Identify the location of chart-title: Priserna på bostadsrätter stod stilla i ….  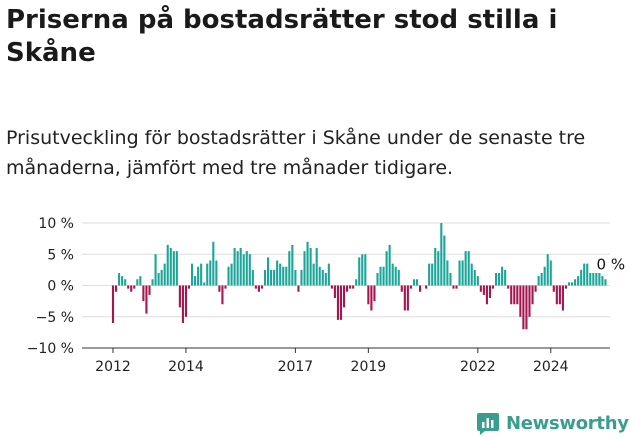
(282, 36).